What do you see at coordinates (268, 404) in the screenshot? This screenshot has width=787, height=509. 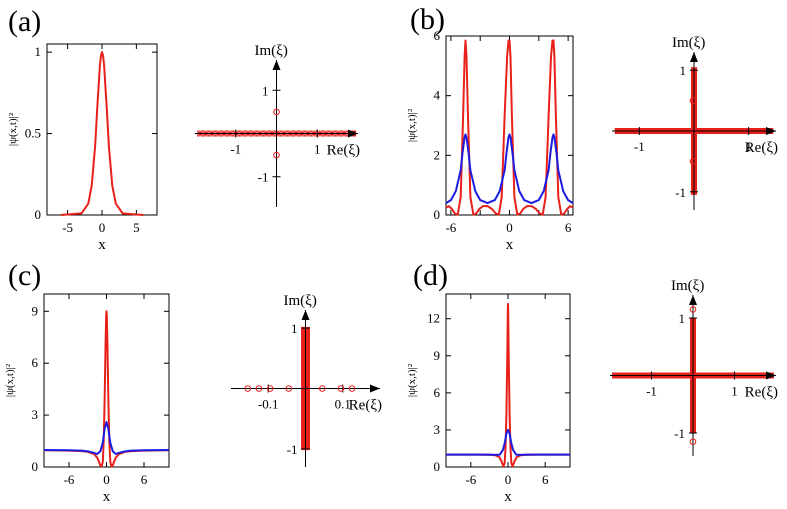 I see `re-tick-label: -0.1` at bounding box center [268, 404].